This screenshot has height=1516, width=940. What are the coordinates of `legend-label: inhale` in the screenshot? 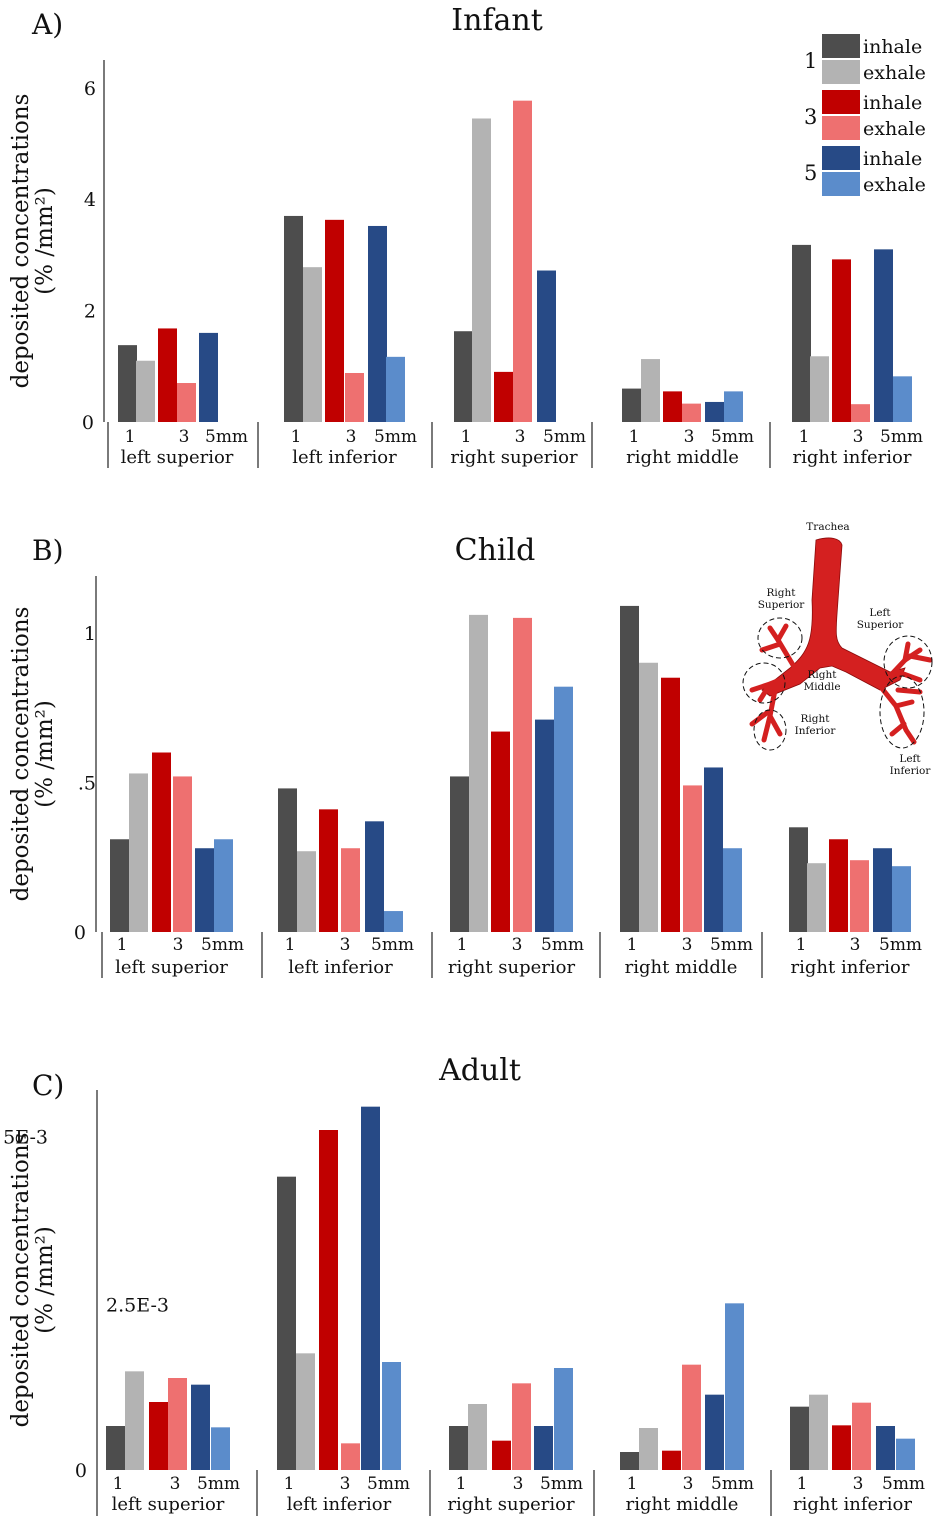 It's located at (892, 47).